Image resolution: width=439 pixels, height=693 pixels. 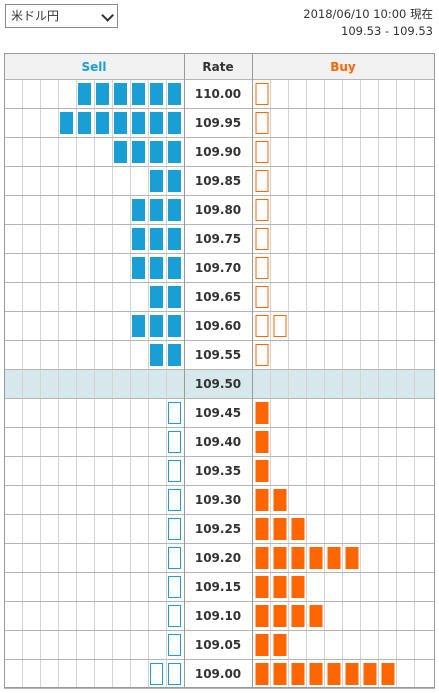 What do you see at coordinates (218, 471) in the screenshot?
I see `rate-value: 109.35` at bounding box center [218, 471].